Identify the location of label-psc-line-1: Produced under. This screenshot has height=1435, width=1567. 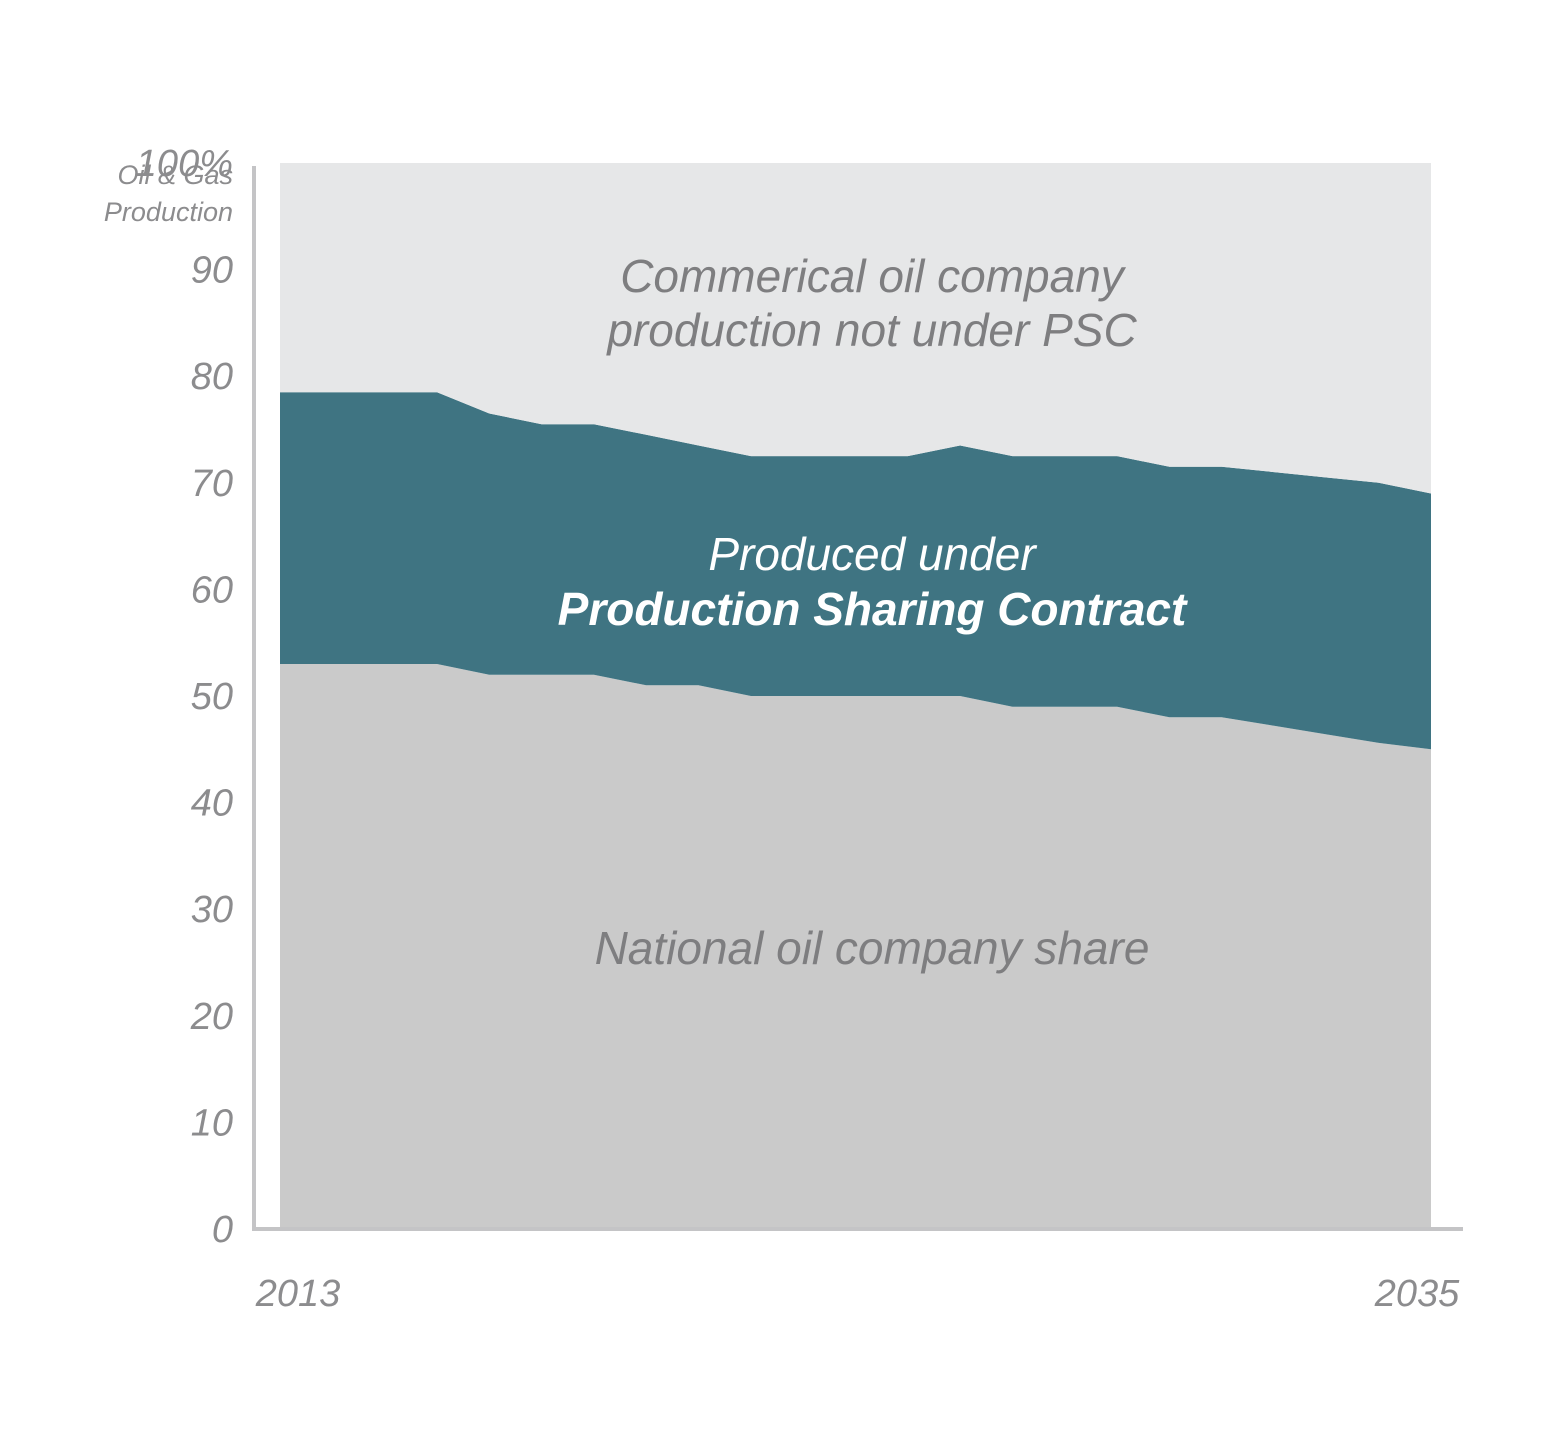
(872, 554).